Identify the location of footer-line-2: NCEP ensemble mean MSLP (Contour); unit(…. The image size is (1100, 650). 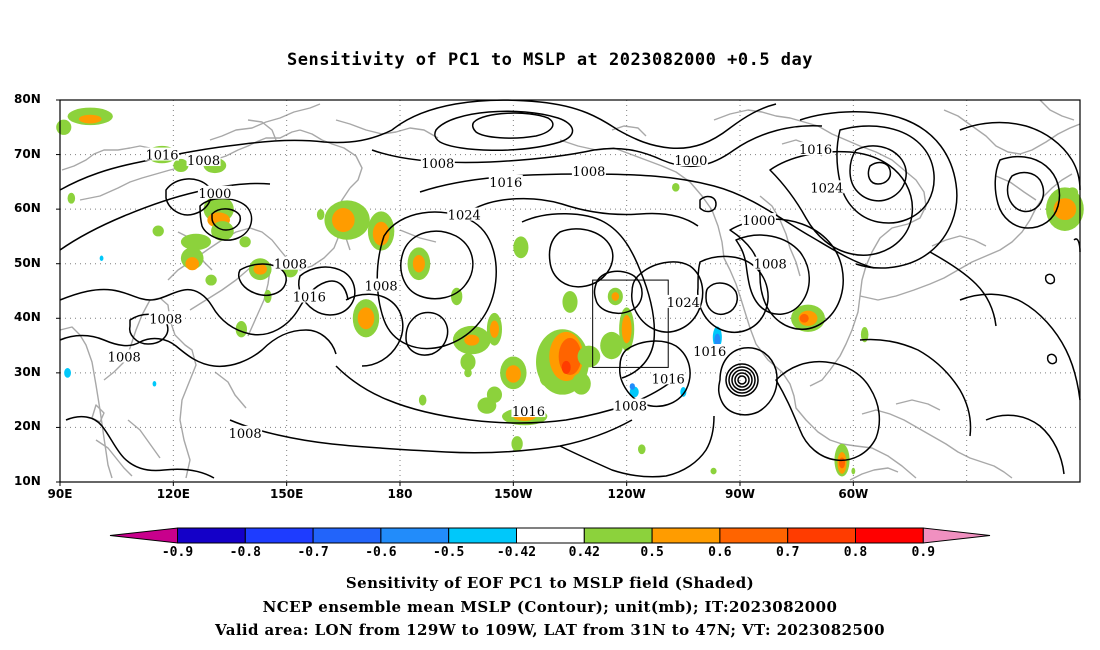
(550, 607).